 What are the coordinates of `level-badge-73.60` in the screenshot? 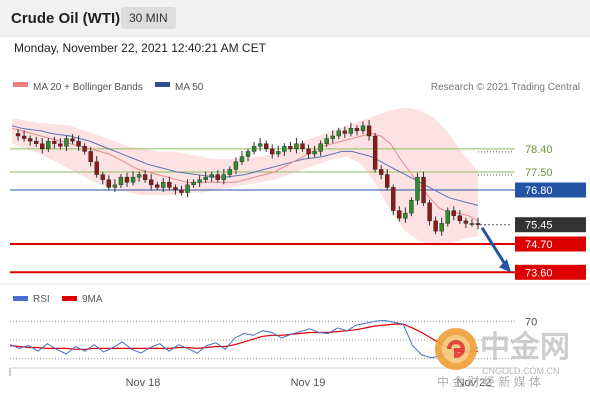 It's located at (550, 272).